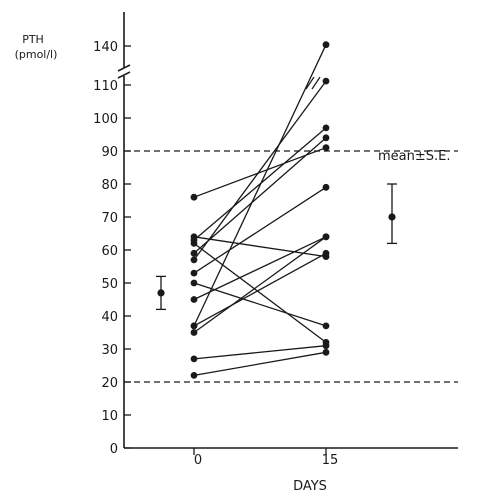 The image size is (482, 500). Describe the element at coordinates (114, 449) in the screenshot. I see `y-tick-label: 0` at that location.